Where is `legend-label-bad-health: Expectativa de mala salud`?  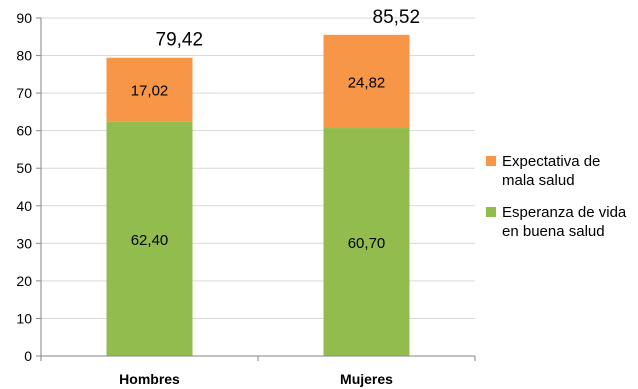
legend-label-bad-health: Expectativa de mala salud is located at coordinates (551, 171).